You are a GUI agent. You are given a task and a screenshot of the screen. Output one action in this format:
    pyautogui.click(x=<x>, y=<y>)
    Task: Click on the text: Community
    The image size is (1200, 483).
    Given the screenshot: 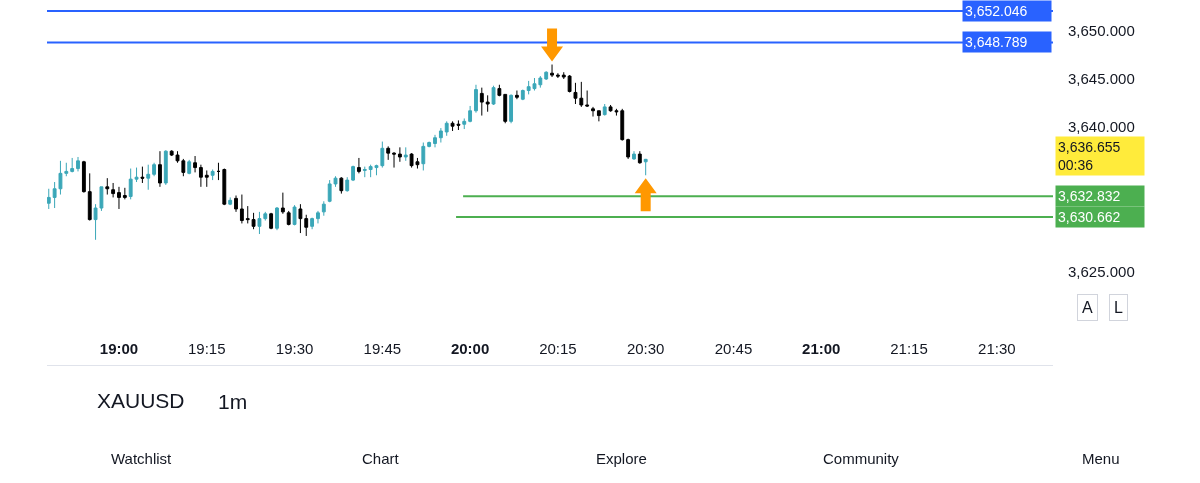 What is the action you would take?
    pyautogui.click(x=861, y=458)
    